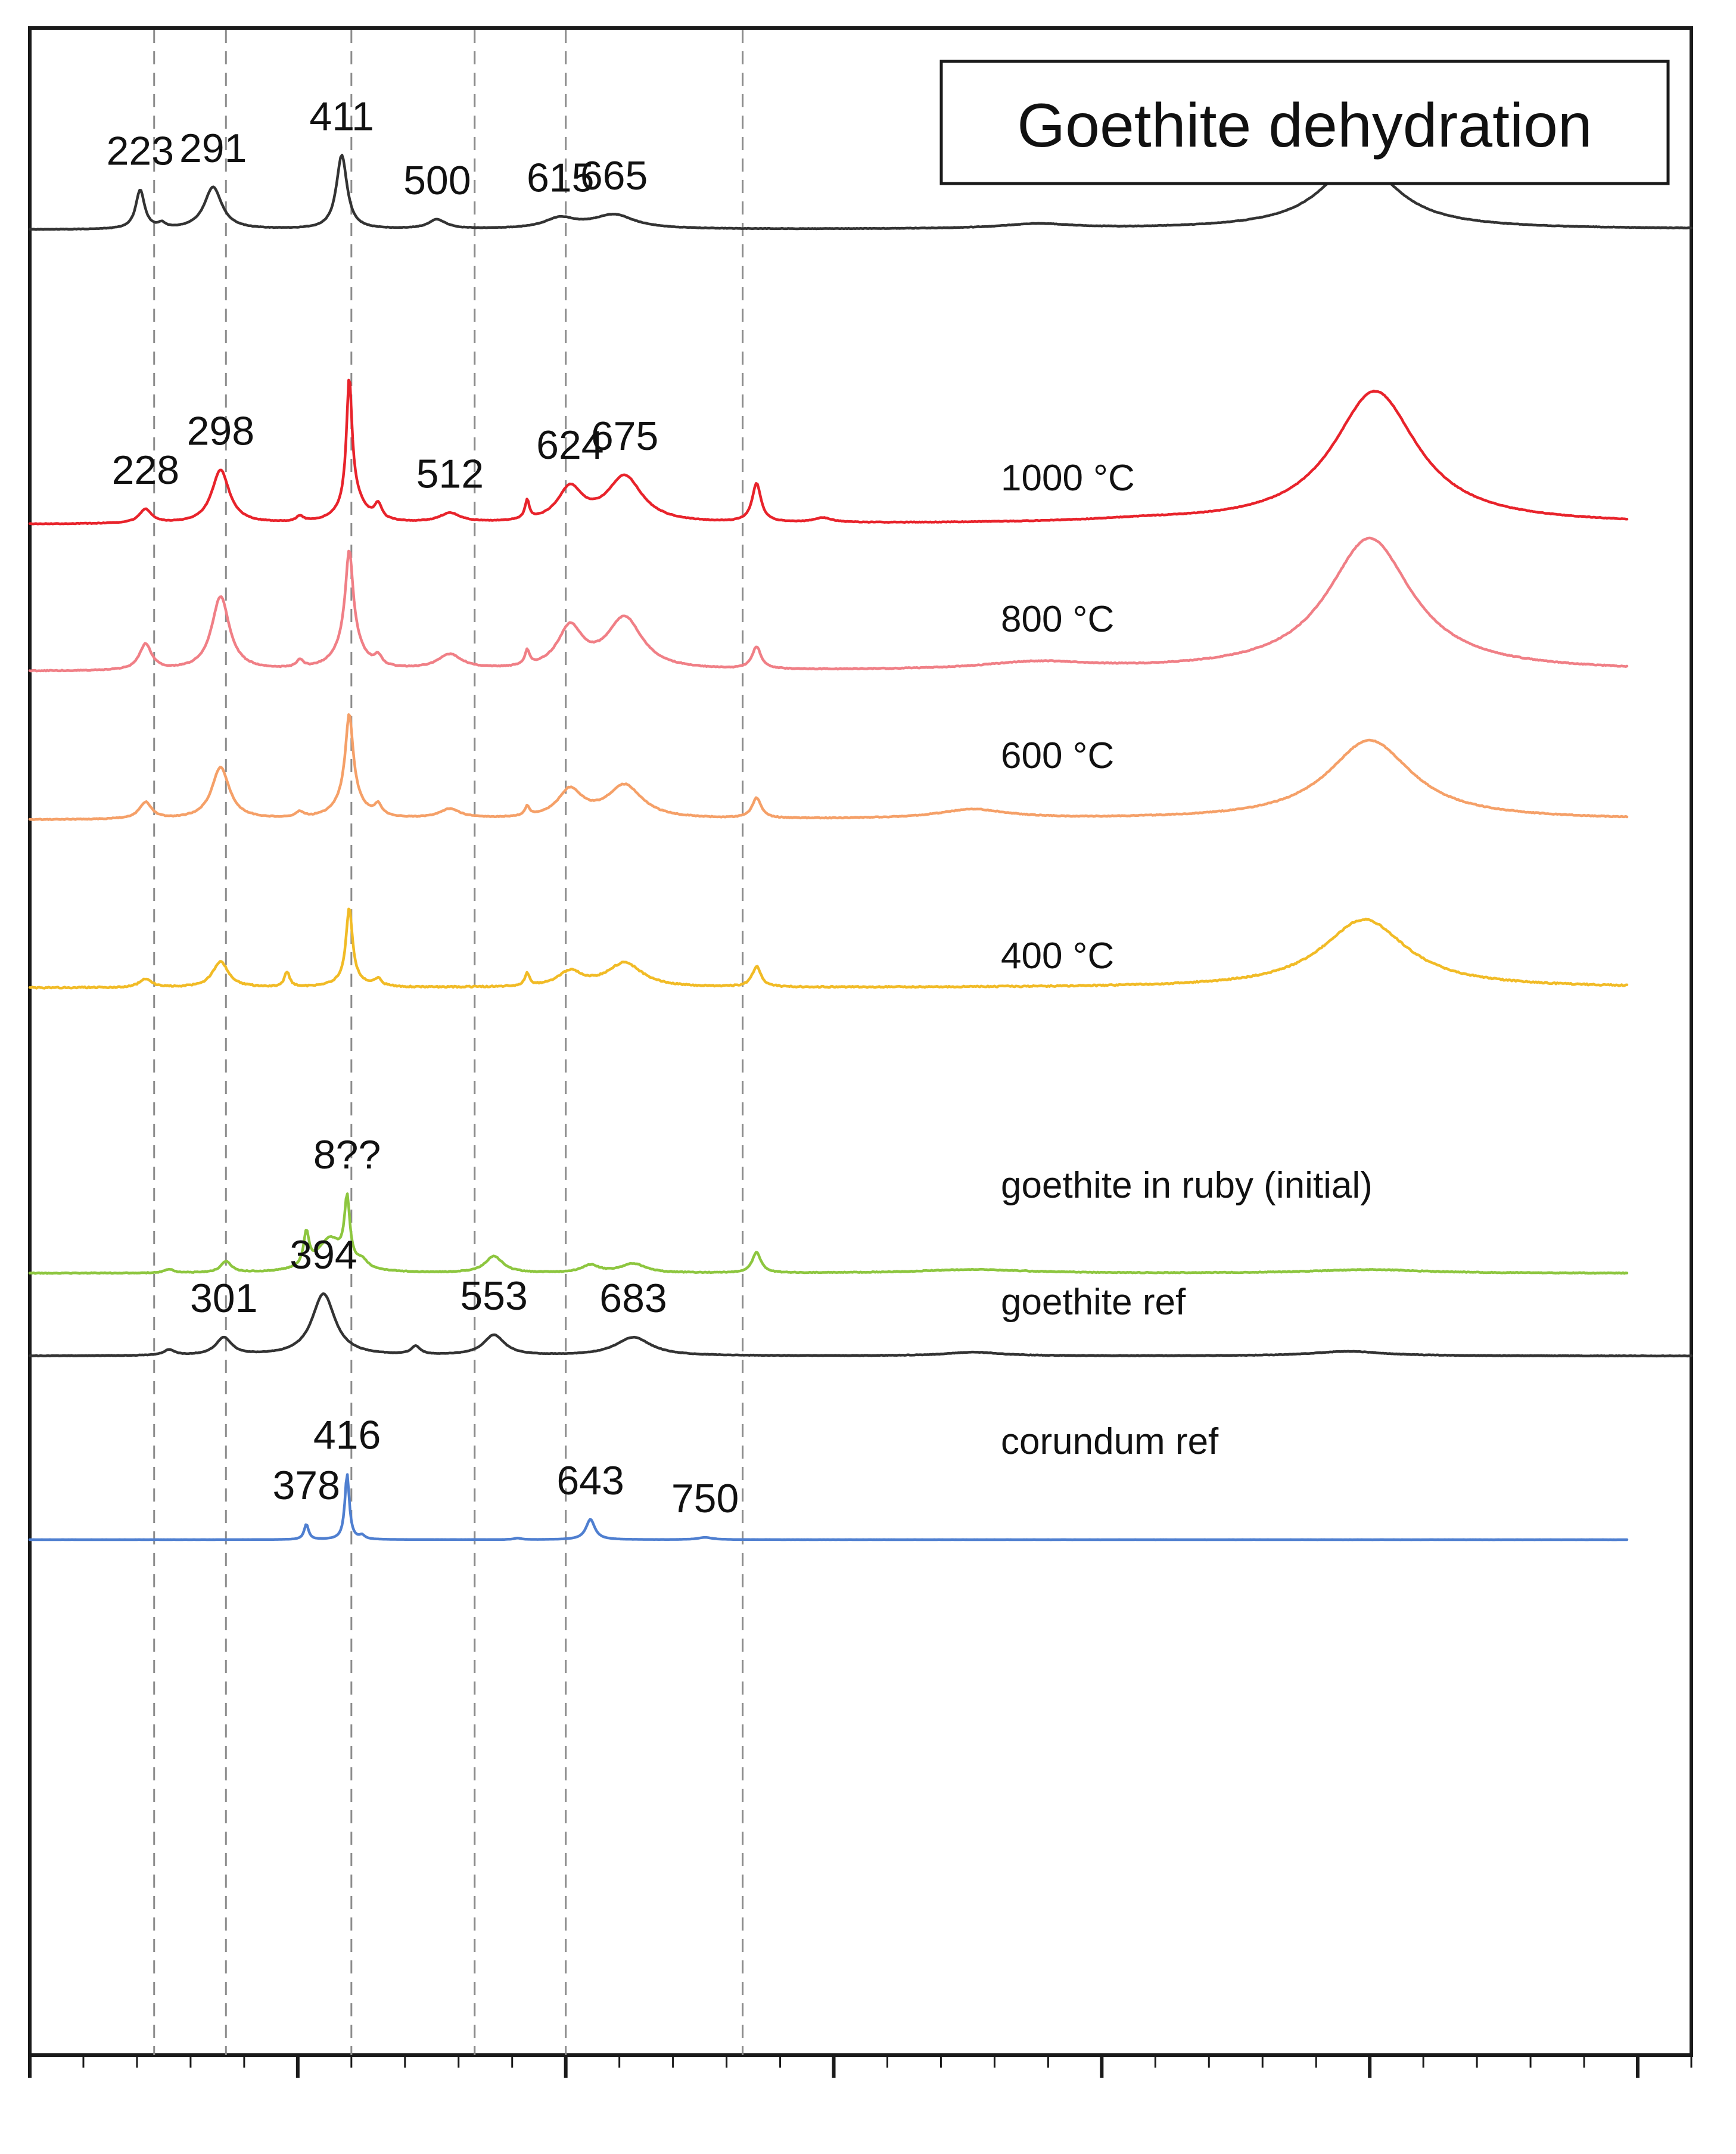 Image resolution: width=1736 pixels, height=2154 pixels. I want to click on peak-label: 298, so click(220, 430).